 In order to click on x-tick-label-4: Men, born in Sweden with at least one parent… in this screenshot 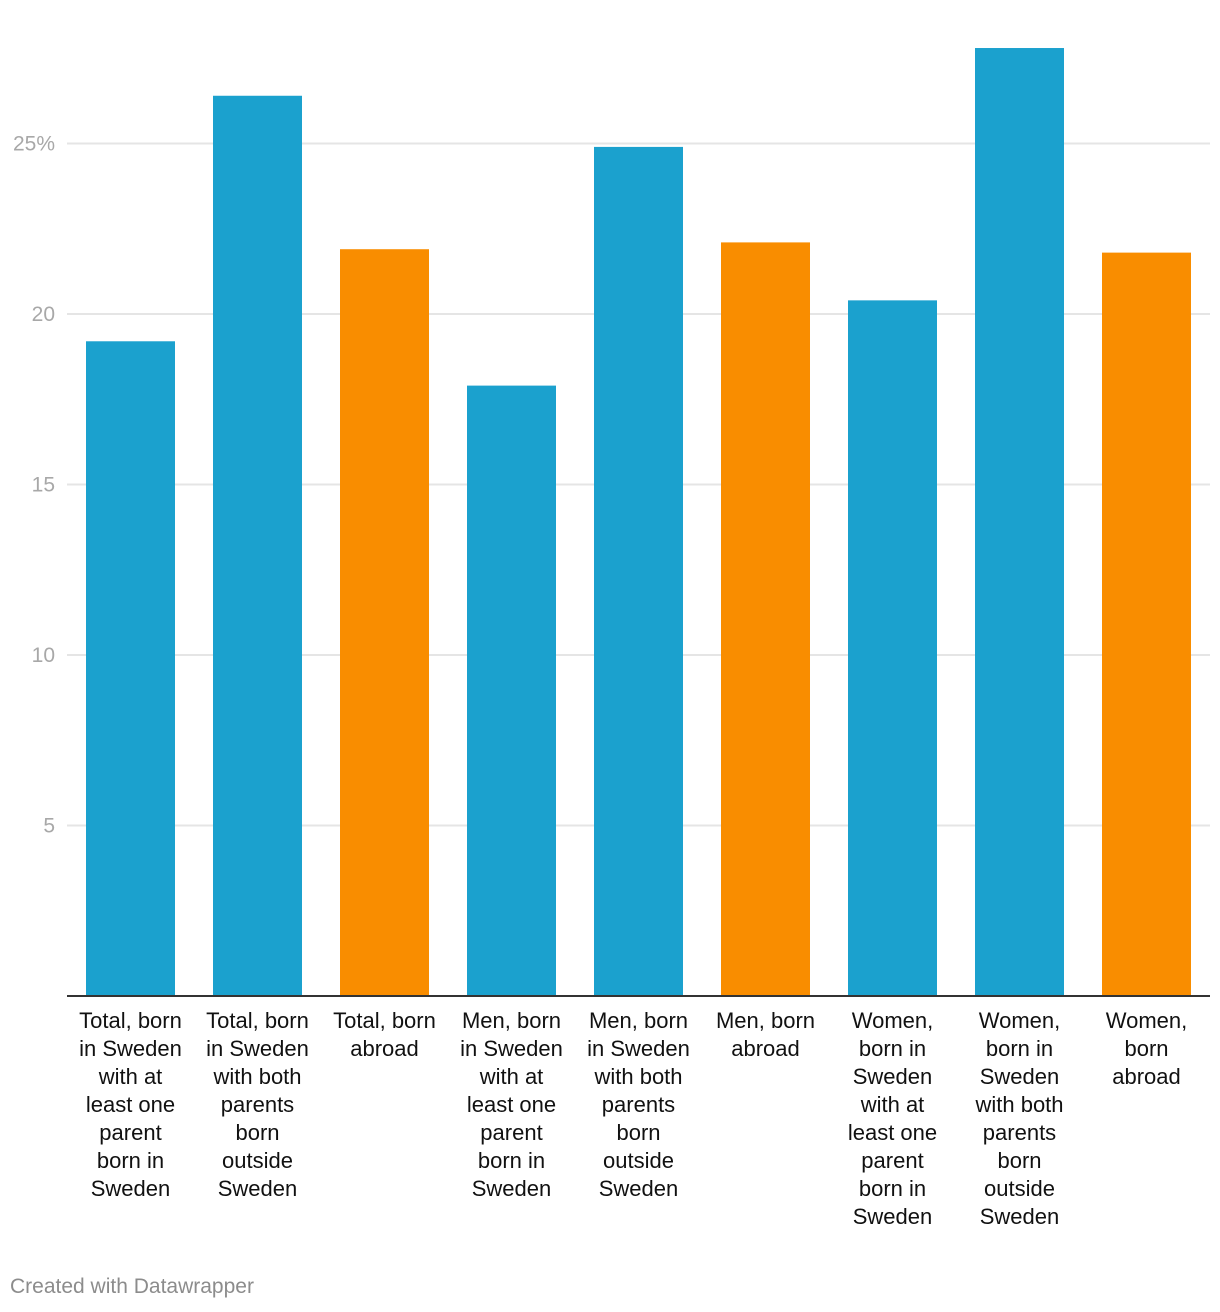, I will do `click(511, 1104)`.